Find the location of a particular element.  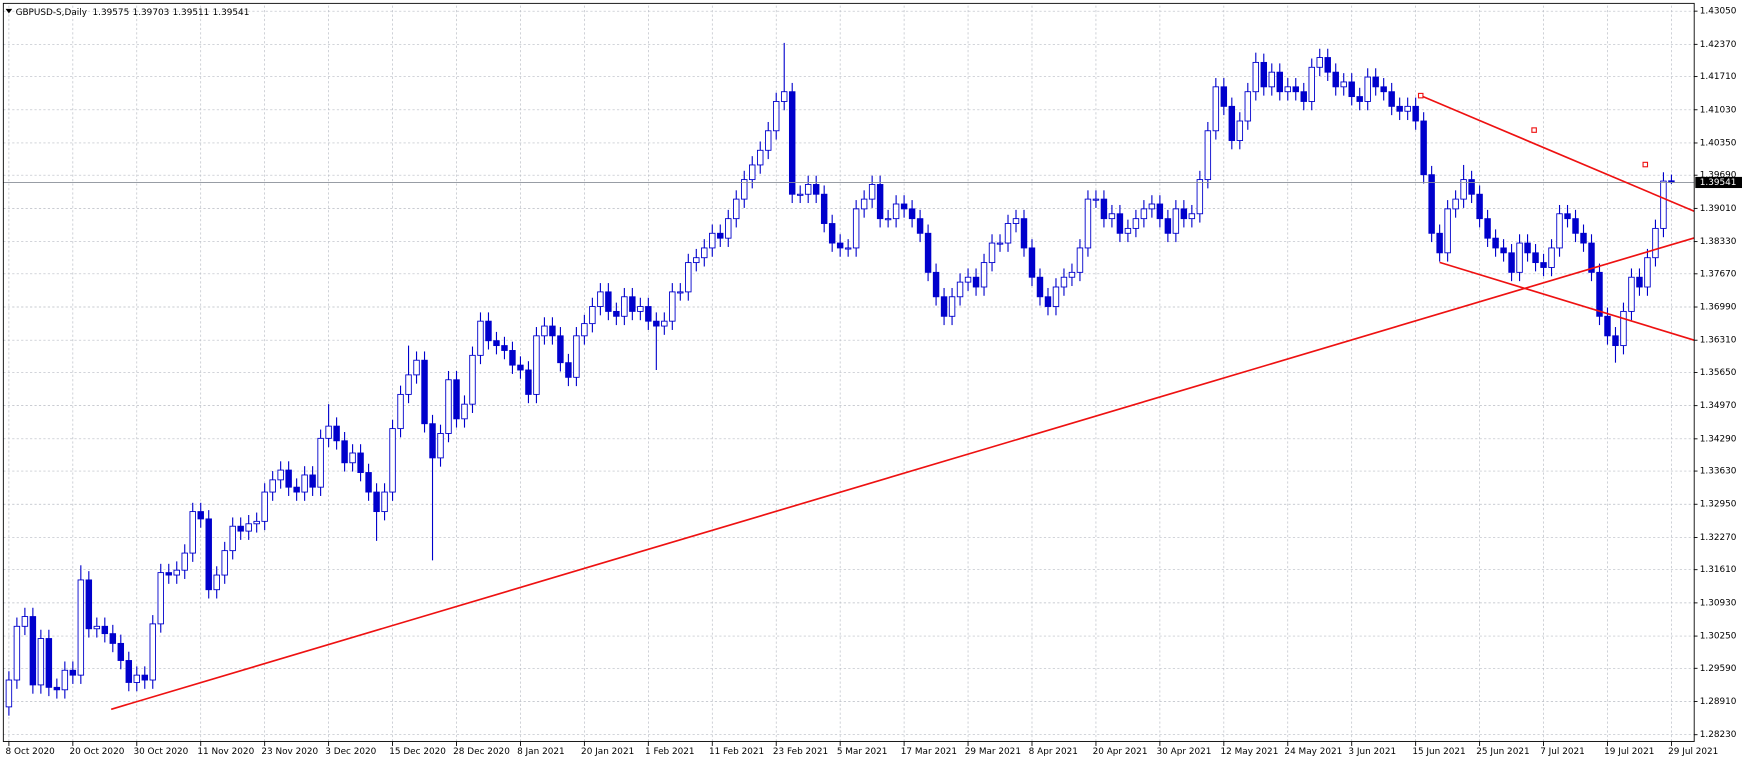

y-tick-label: 1.37670 is located at coordinates (1718, 274).